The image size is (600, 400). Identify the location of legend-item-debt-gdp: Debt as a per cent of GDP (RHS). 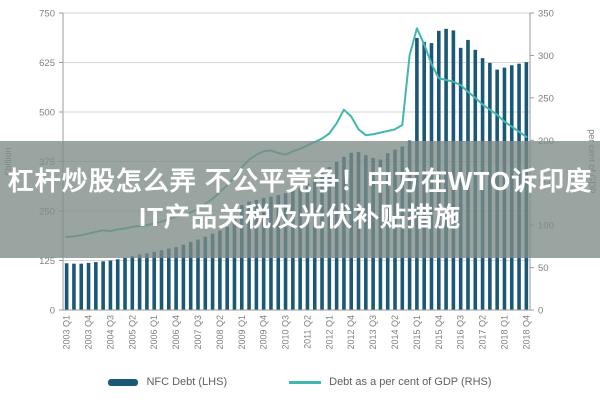
(390, 382).